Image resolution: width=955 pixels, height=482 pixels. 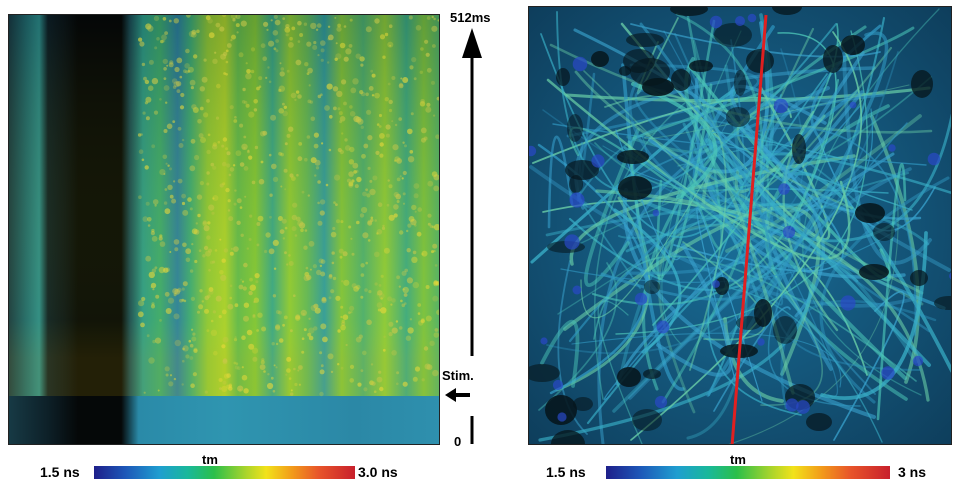 I want to click on colorbar-max-label: 3 ns, so click(x=912, y=472).